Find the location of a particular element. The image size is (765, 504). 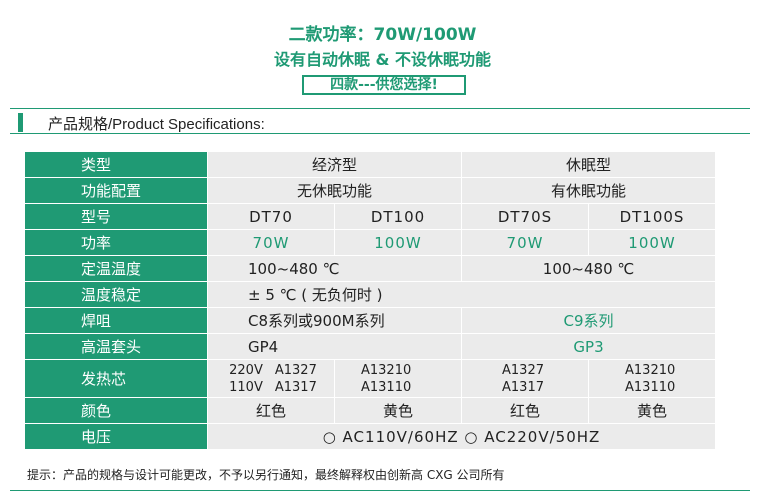

table-row: 温度稳定 ± 5 ℃ ( 无负何时 ) is located at coordinates (370, 294).